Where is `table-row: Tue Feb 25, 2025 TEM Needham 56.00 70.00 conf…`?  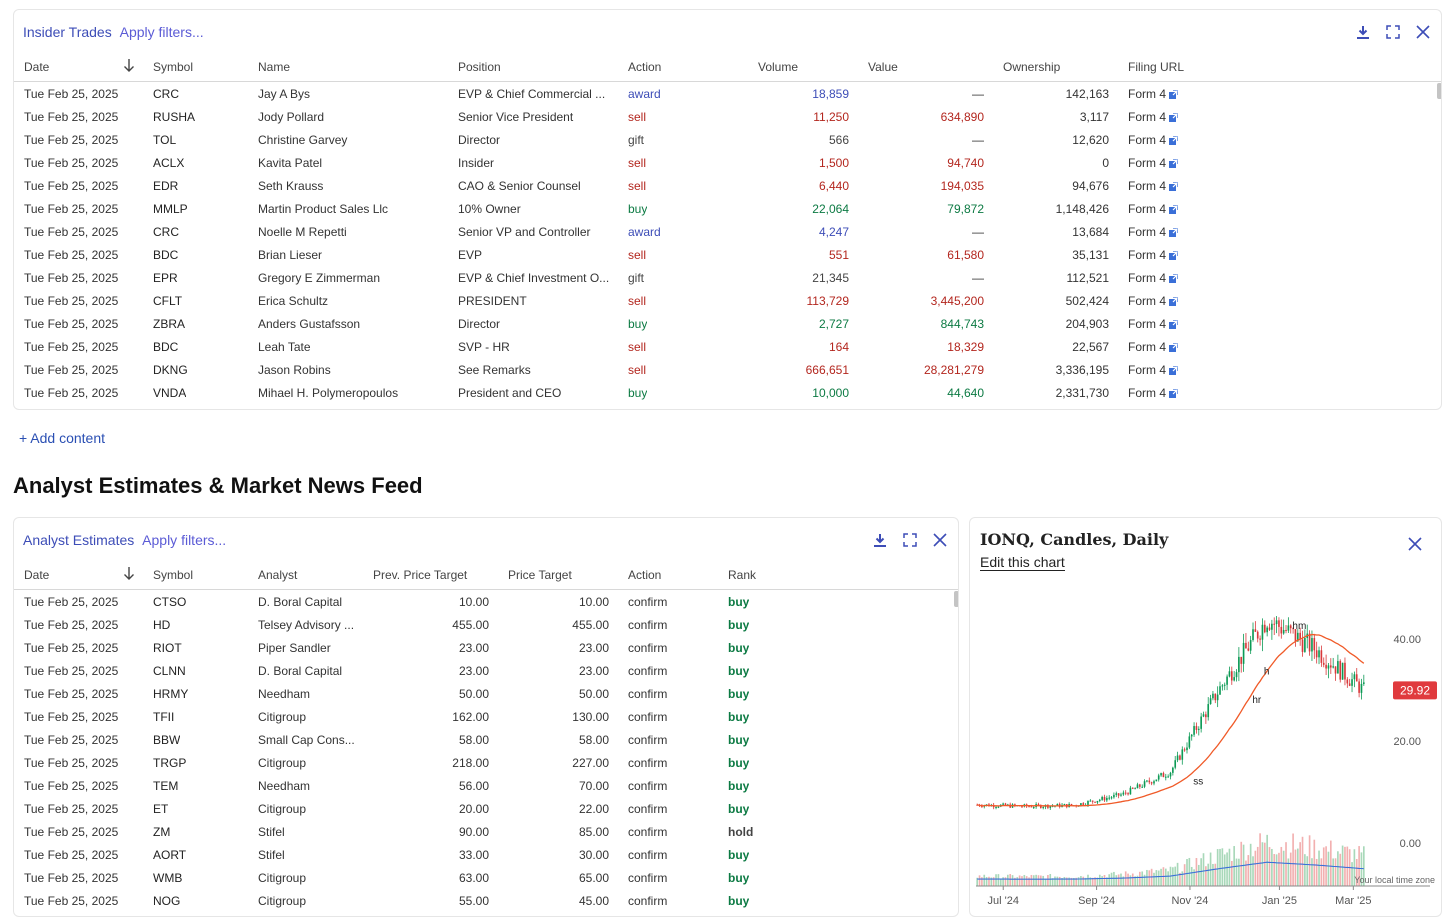 table-row: Tue Feb 25, 2025 TEM Needham 56.00 70.00 conf… is located at coordinates (486, 785).